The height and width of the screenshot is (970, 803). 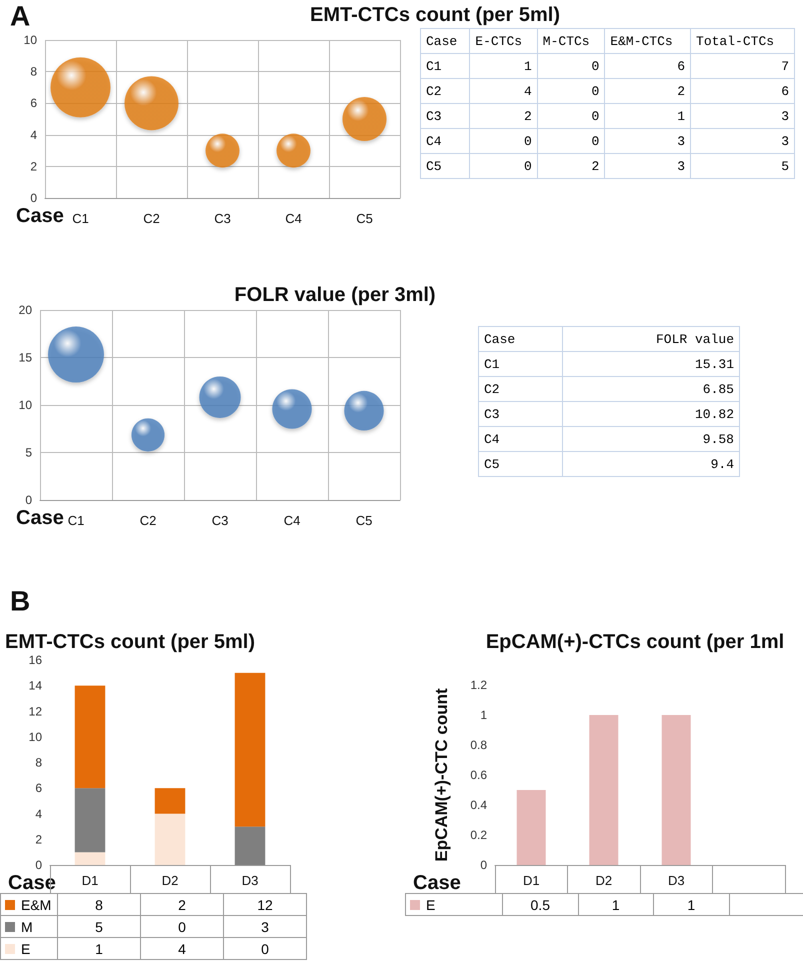 I want to click on data-label: 10.82, so click(x=651, y=414).